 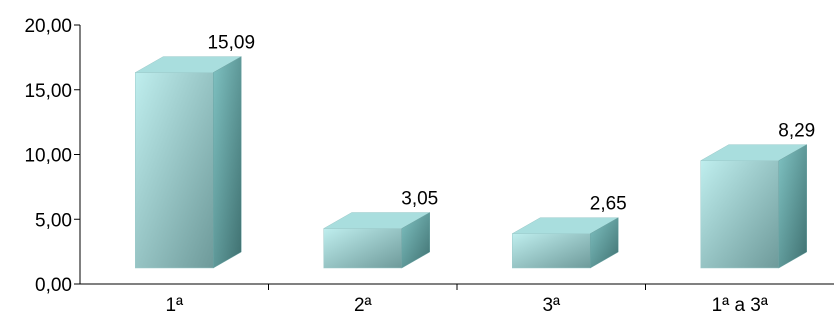 What do you see at coordinates (608, 204) in the screenshot?
I see `bar-value-label: 2,65` at bounding box center [608, 204].